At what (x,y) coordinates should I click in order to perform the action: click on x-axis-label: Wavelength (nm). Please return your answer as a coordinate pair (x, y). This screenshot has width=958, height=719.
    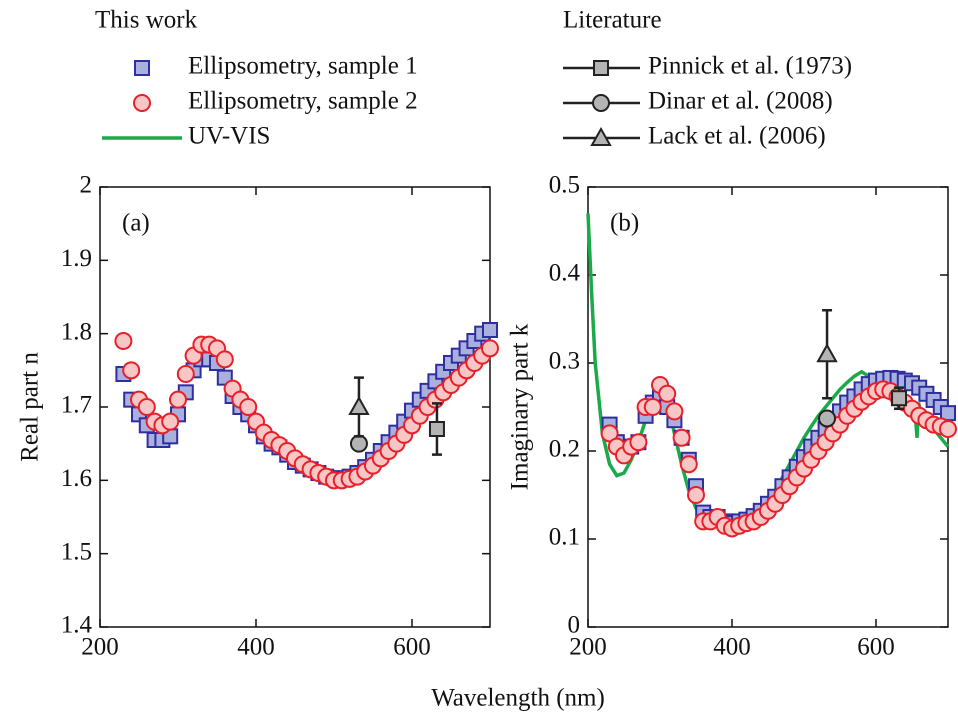
    Looking at the image, I should click on (518, 698).